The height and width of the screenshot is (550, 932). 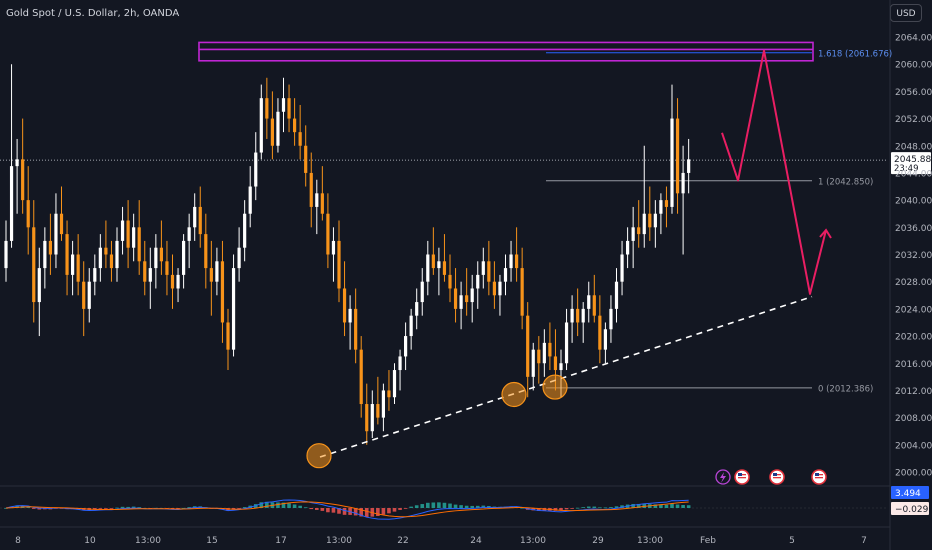 What do you see at coordinates (742, 478) in the screenshot?
I see `us-flag-stripe` at bounding box center [742, 478].